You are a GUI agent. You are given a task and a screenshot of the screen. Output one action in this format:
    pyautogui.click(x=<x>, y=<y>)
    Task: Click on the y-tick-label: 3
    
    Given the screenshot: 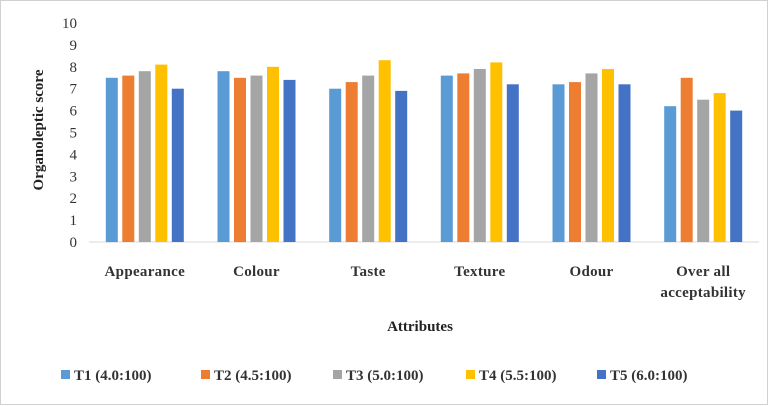 What is the action you would take?
    pyautogui.click(x=74, y=177)
    